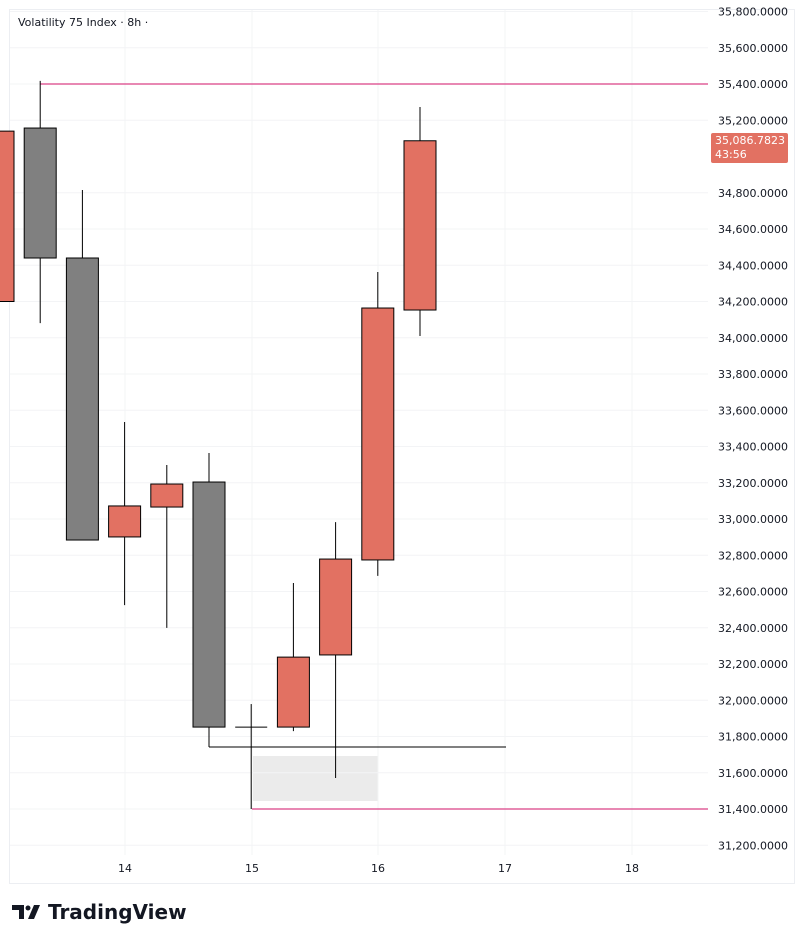 This screenshot has height=942, width=803. What do you see at coordinates (753, 265) in the screenshot?
I see `y-axis-label: 34,400.0000` at bounding box center [753, 265].